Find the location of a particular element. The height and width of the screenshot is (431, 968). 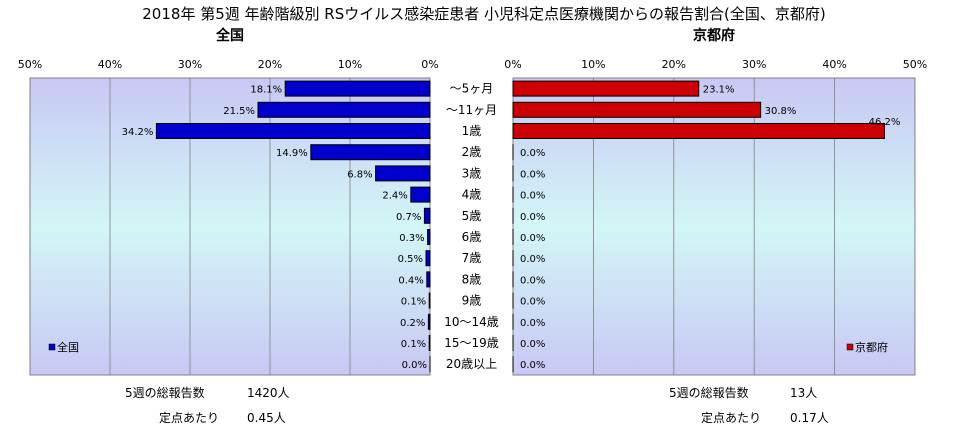

left-panel-subtitle: 全国 is located at coordinates (229, 35).